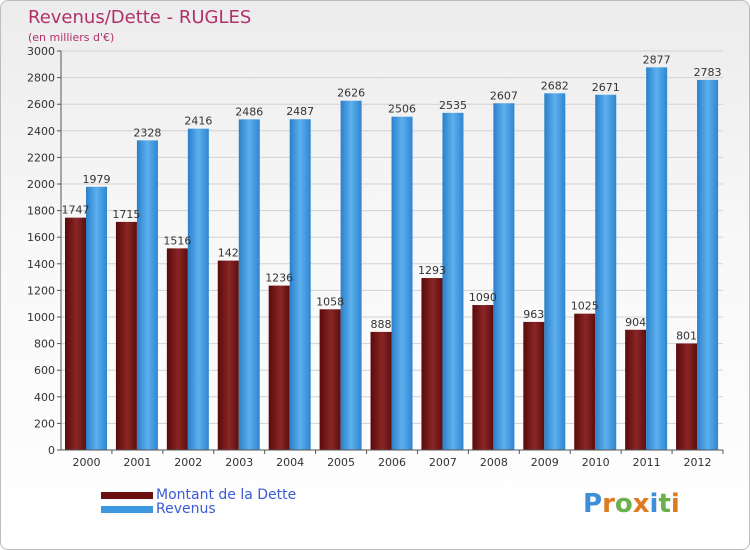  What do you see at coordinates (300, 111) in the screenshot?
I see `data-label-revenus-2004: 2487` at bounding box center [300, 111].